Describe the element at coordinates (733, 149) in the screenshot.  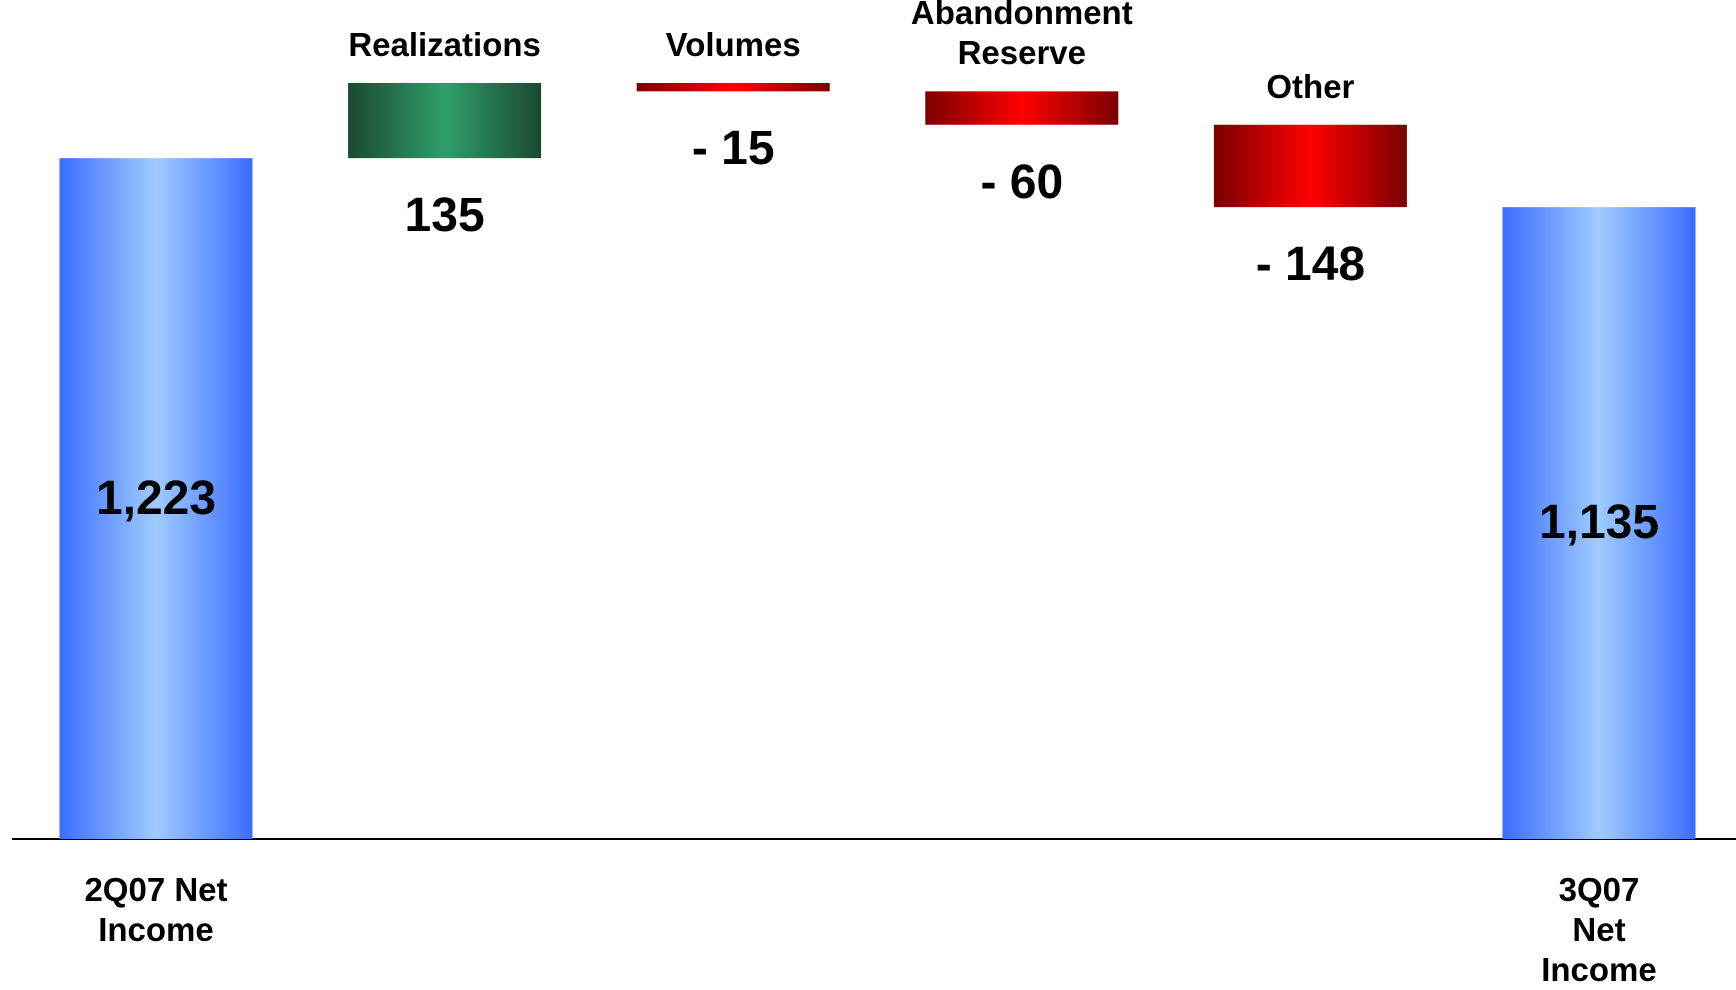
I see `value-label: - 15` at that location.